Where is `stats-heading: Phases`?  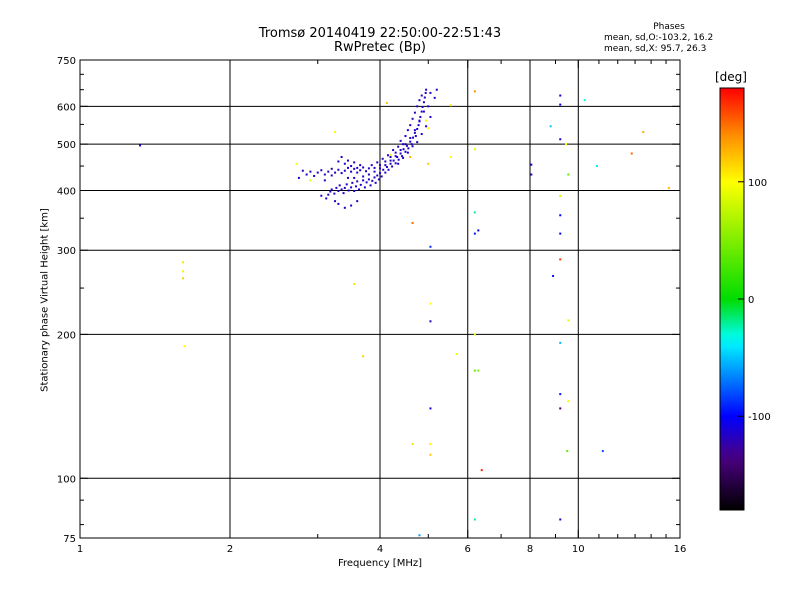
stats-heading: Phases is located at coordinates (669, 27).